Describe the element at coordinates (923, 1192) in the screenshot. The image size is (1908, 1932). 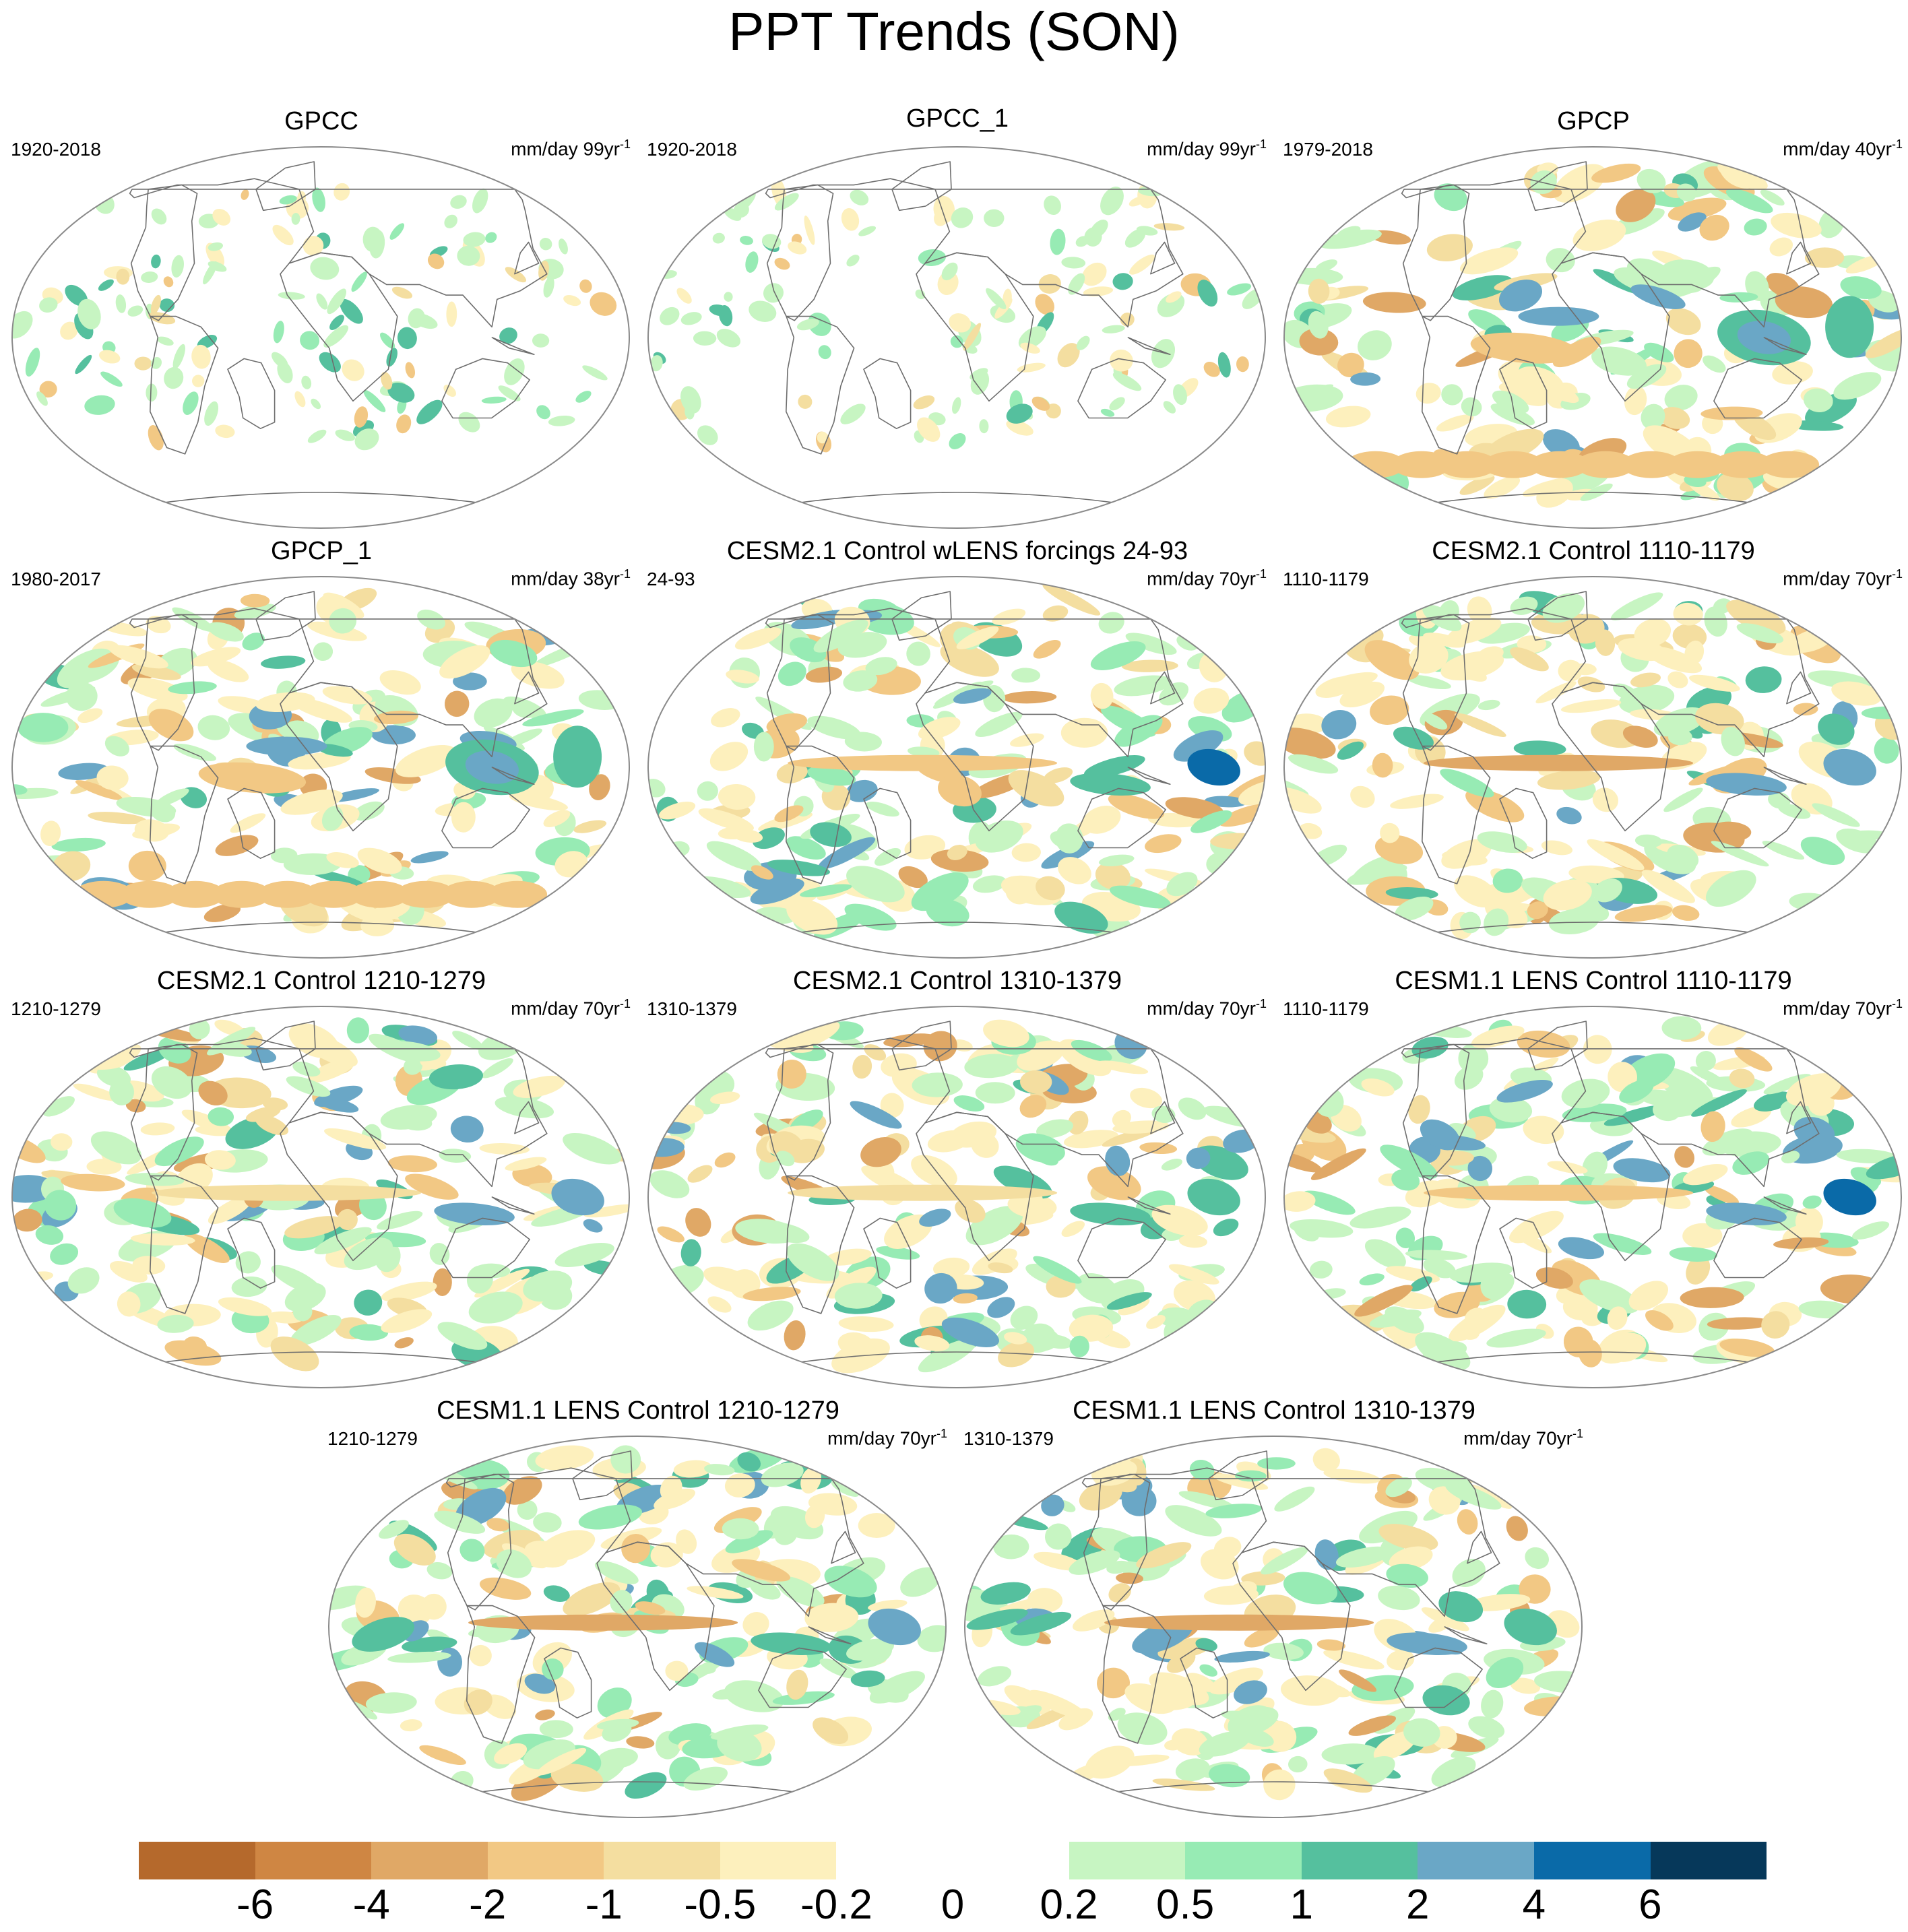
I see `equatorial-band` at that location.